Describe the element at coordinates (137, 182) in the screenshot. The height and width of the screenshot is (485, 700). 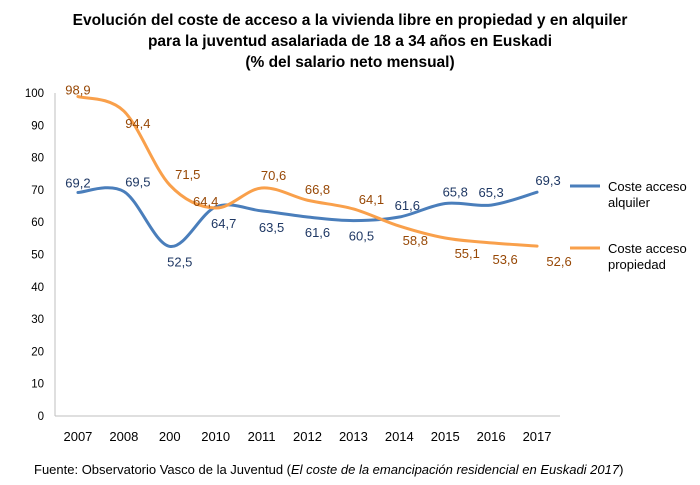
I see `data-label: 69,5` at that location.